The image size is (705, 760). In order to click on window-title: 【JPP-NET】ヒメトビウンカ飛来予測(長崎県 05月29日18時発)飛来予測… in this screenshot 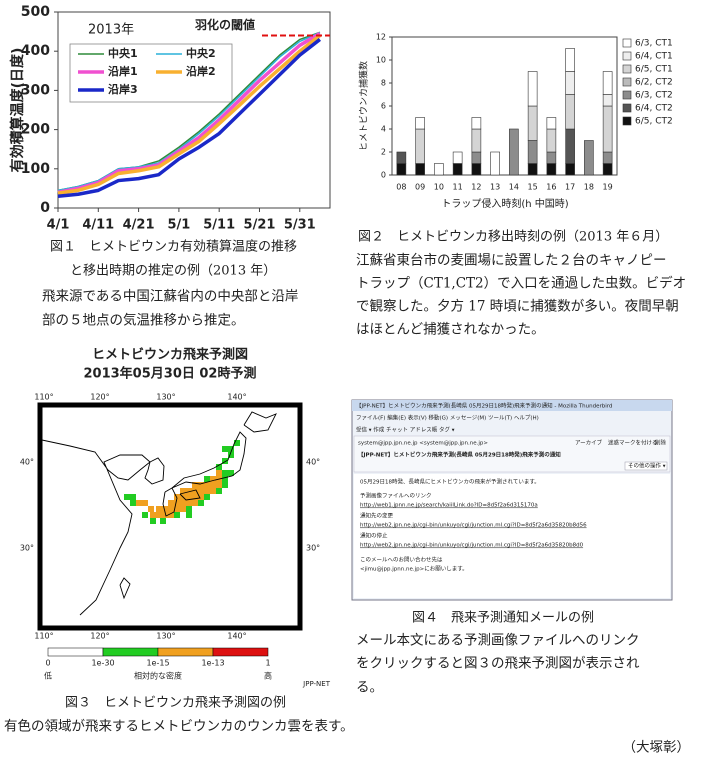, I will do `click(484, 406)`.